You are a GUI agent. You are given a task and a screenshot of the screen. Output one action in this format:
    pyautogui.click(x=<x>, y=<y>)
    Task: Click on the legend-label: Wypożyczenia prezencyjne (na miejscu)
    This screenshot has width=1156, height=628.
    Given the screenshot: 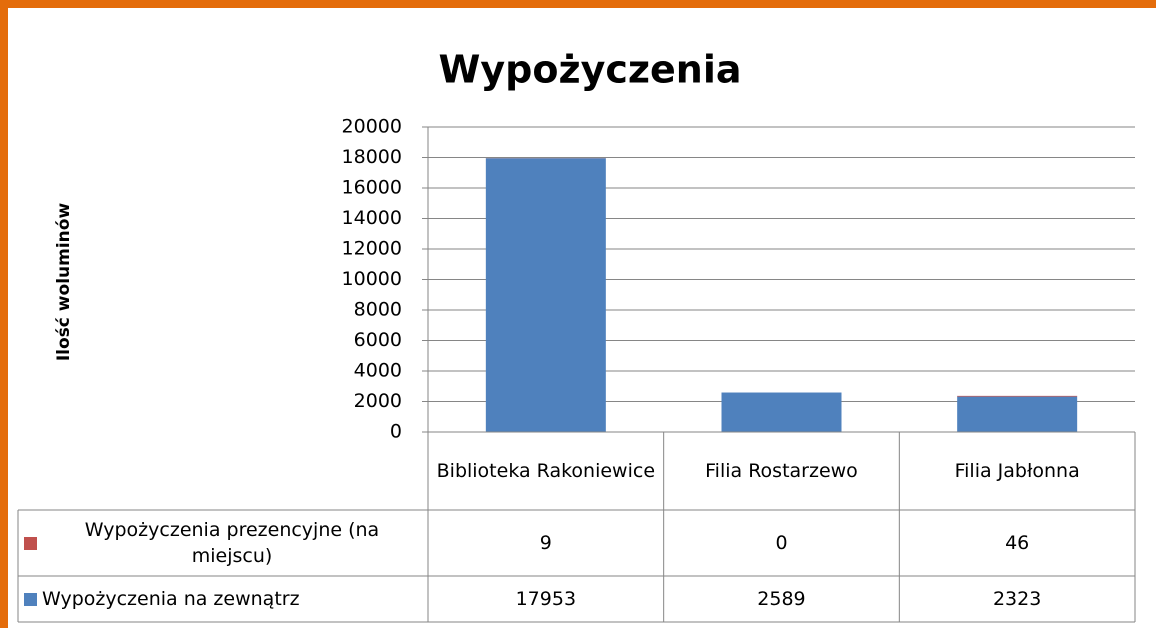 What is the action you would take?
    pyautogui.click(x=232, y=543)
    